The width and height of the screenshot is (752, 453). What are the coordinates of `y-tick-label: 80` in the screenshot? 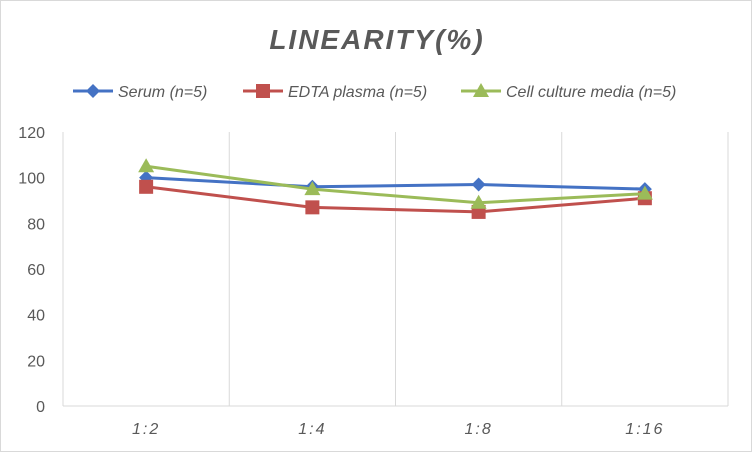 It's located at (36, 224).